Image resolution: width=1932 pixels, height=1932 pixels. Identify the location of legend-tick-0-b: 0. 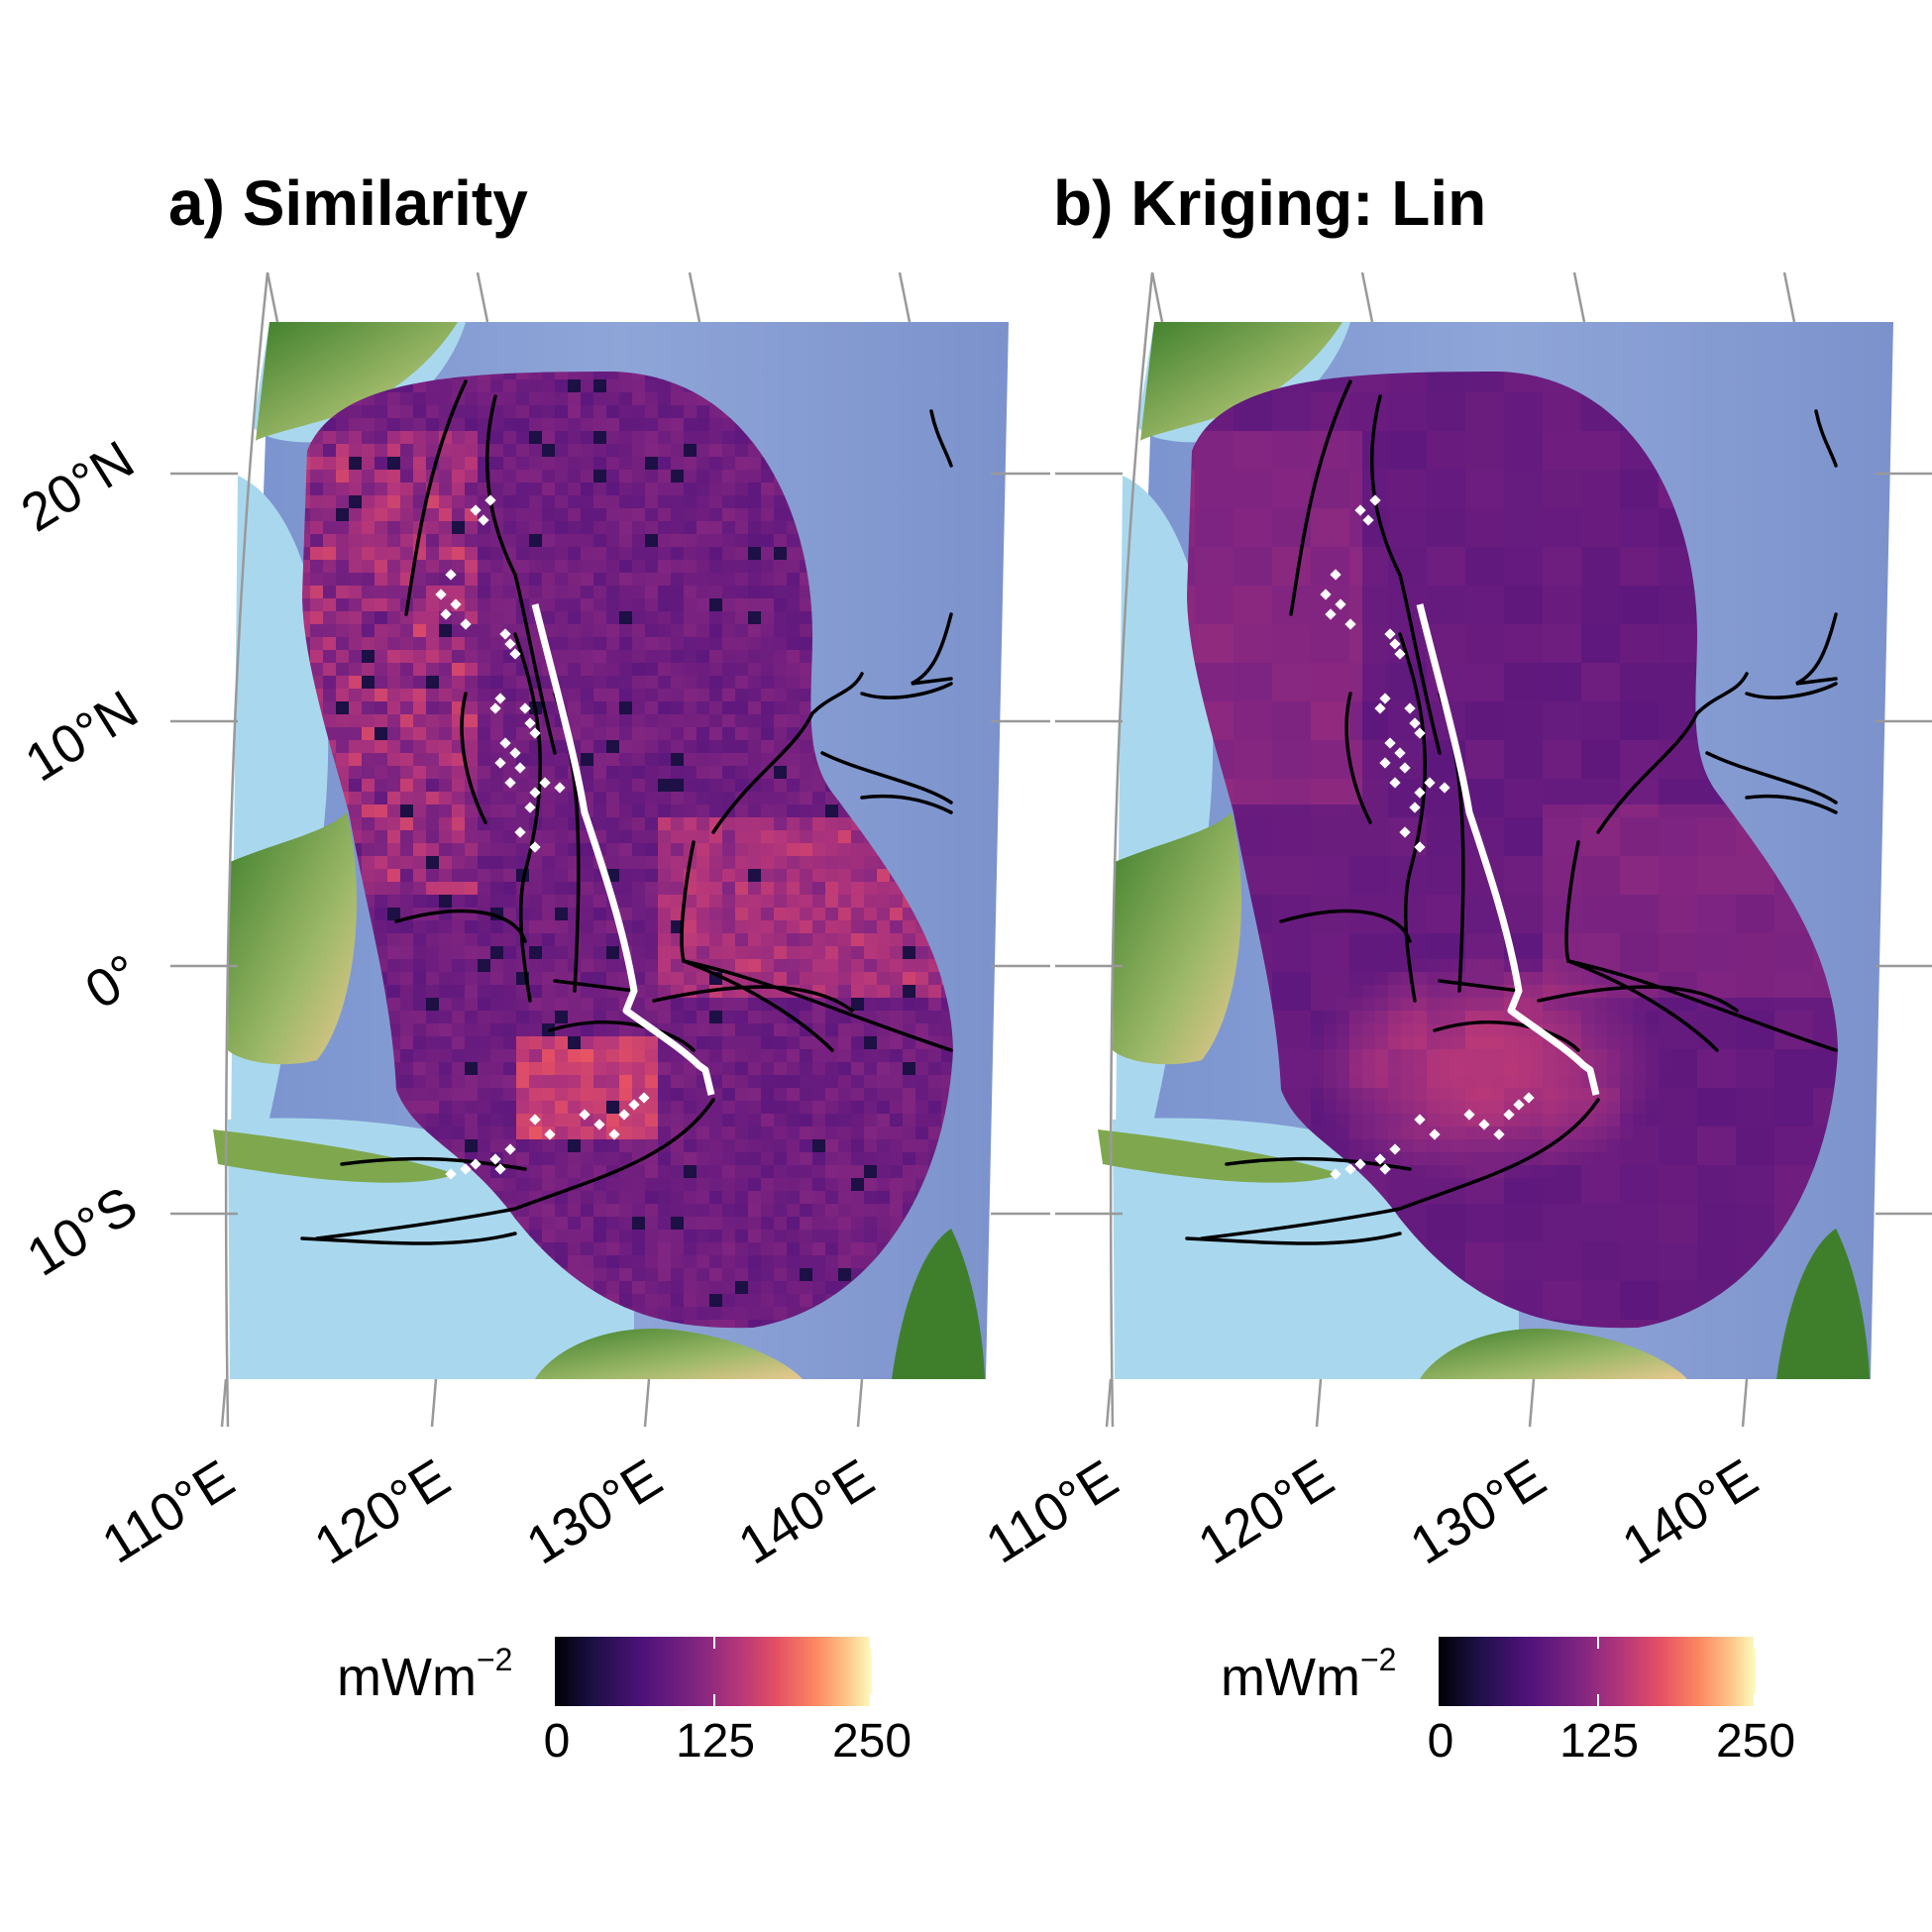
(1440, 1741).